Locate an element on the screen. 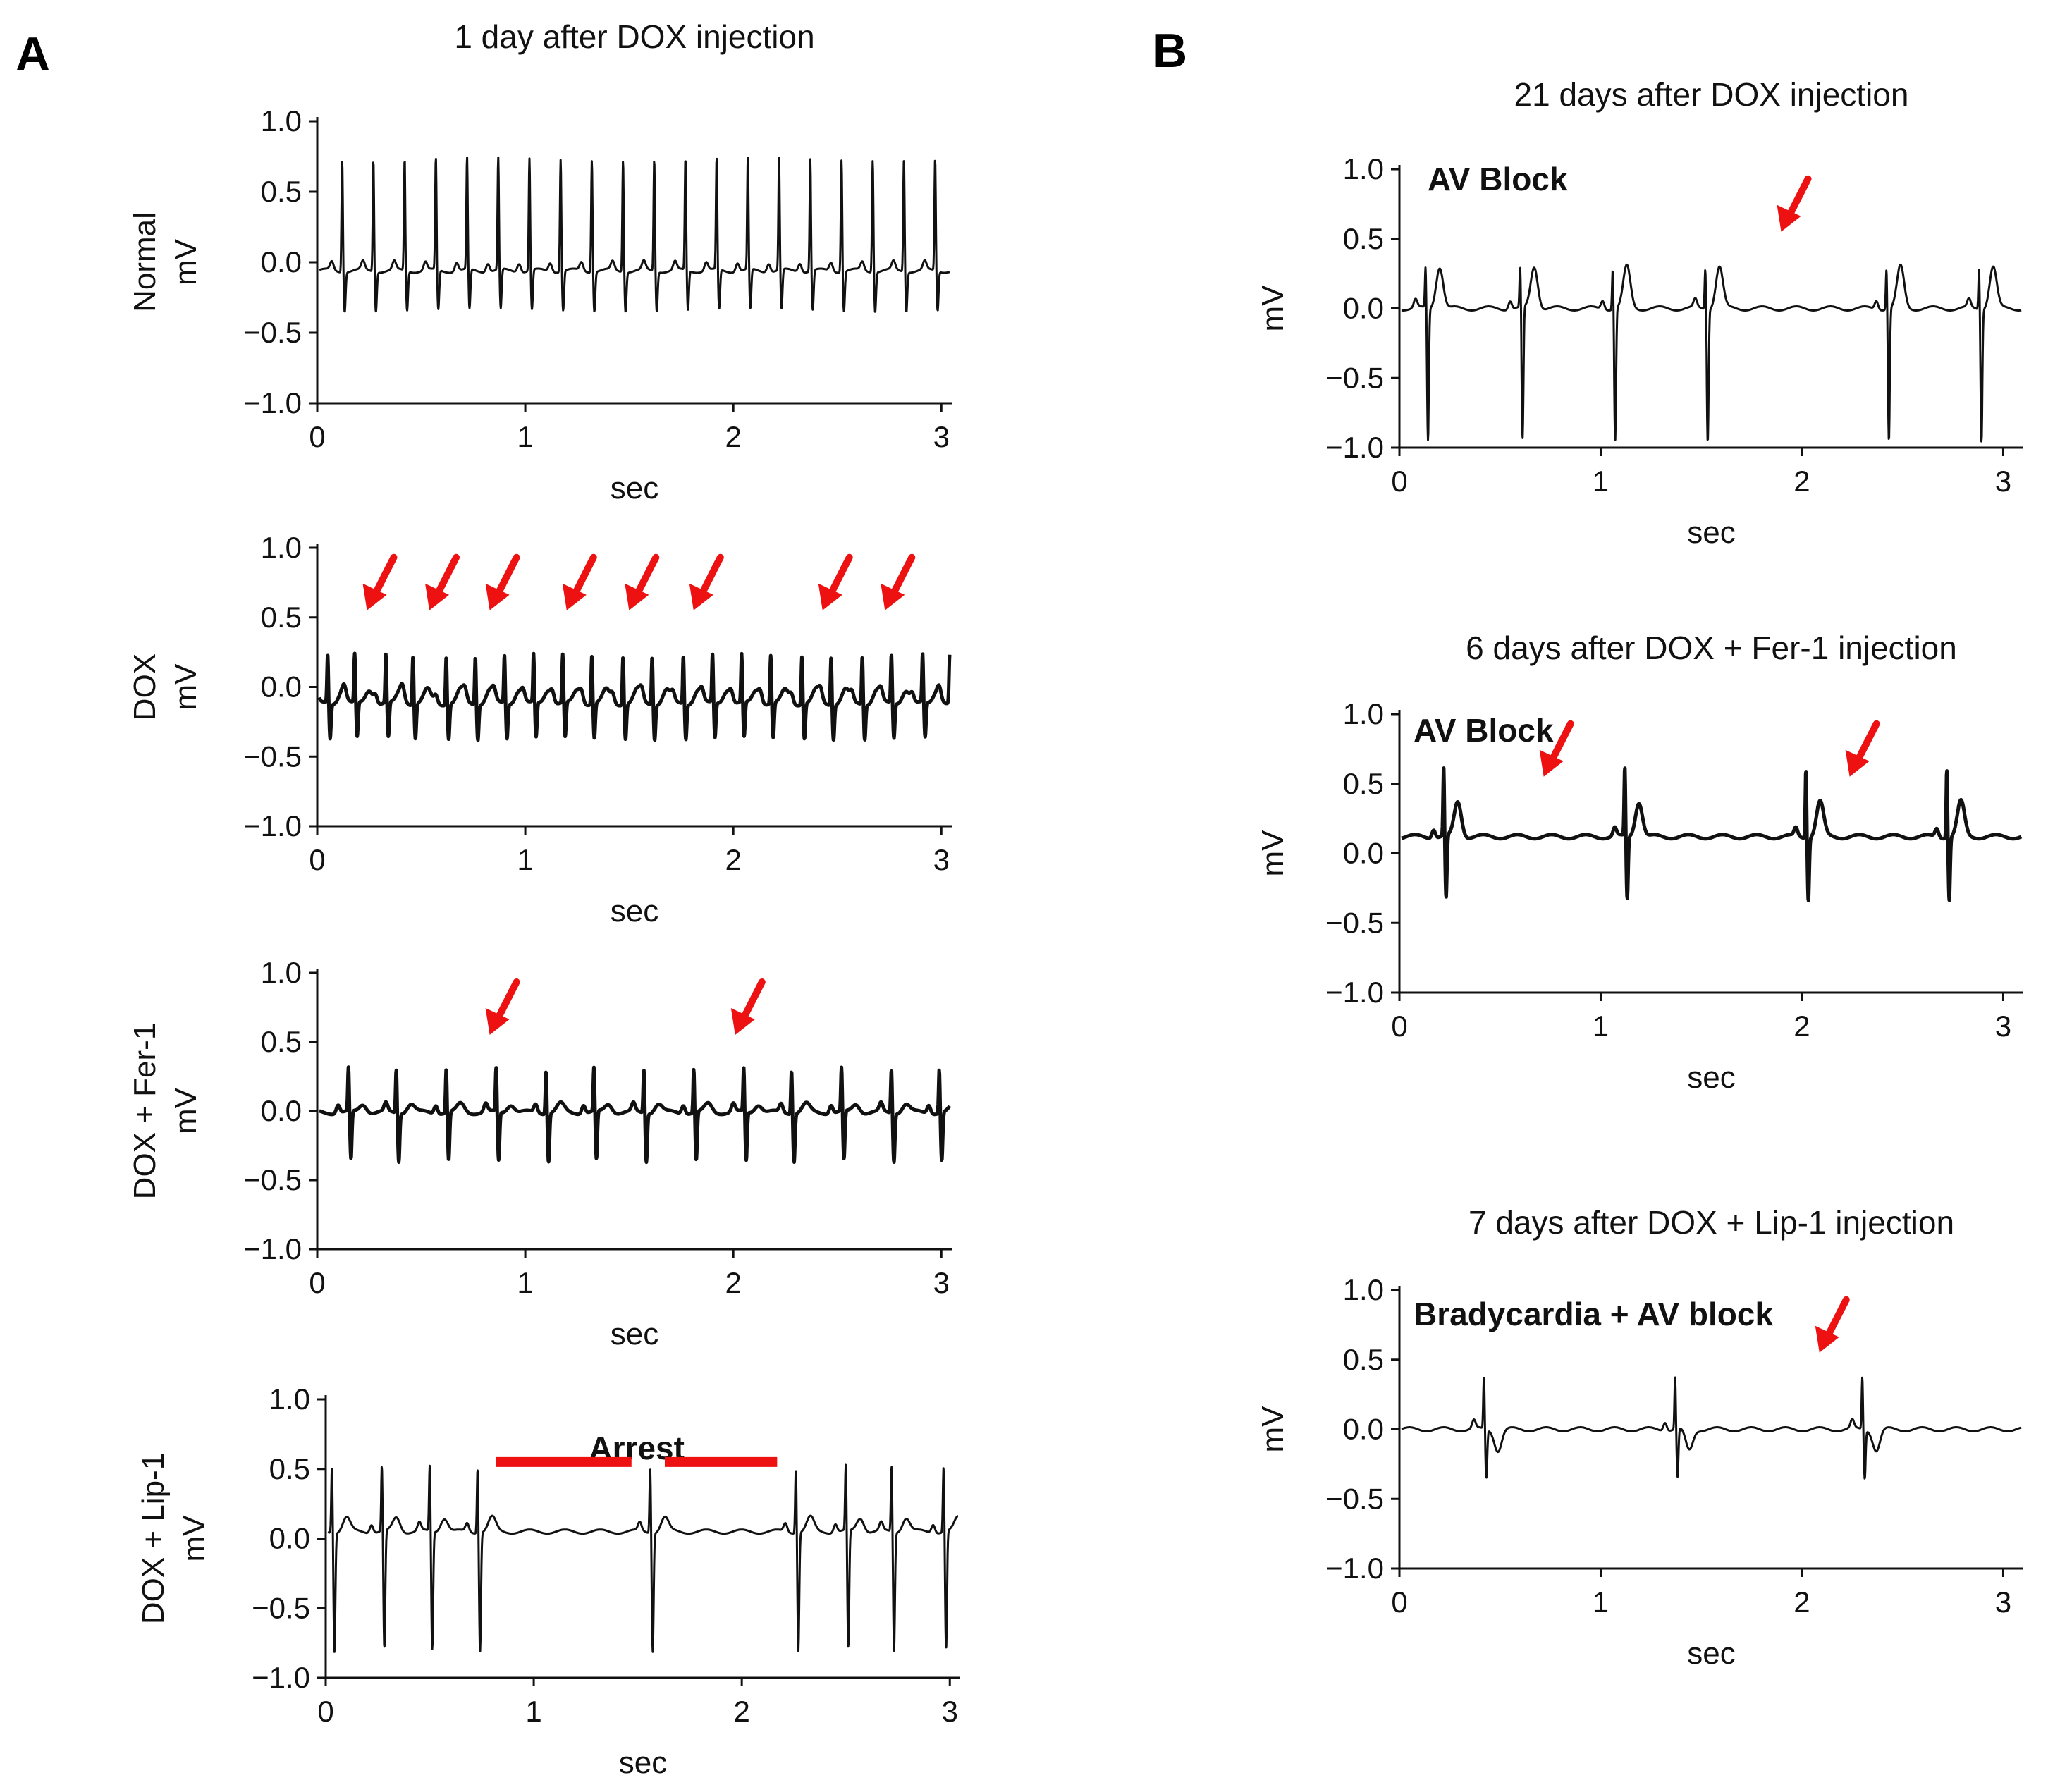 This screenshot has width=2048, height=1792. chart-title: 6 days after DOX + Fer-1 injection is located at coordinates (1711, 648).